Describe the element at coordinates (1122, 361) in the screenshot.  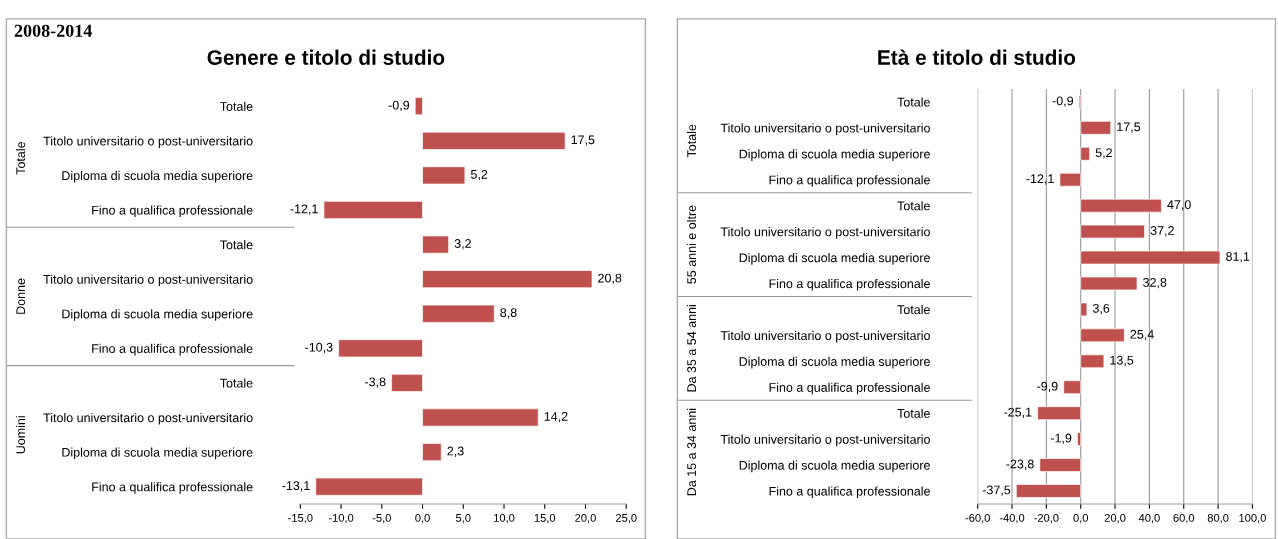
I see `data-label: 13,5` at that location.